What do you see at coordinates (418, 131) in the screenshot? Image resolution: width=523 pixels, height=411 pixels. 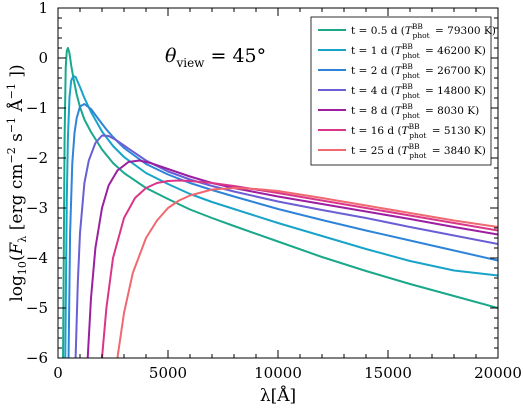 I see `legend-entry: t = 16 d (TBB phot = 5130 K)` at bounding box center [418, 131].